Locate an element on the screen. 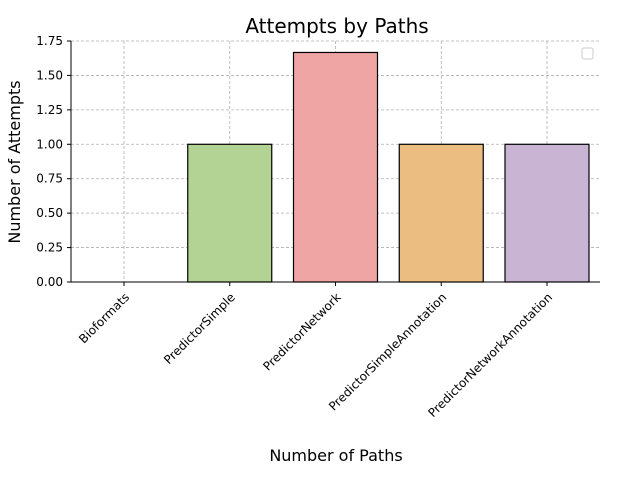  x-tick-label: PredictorSimple is located at coordinates (199, 328).